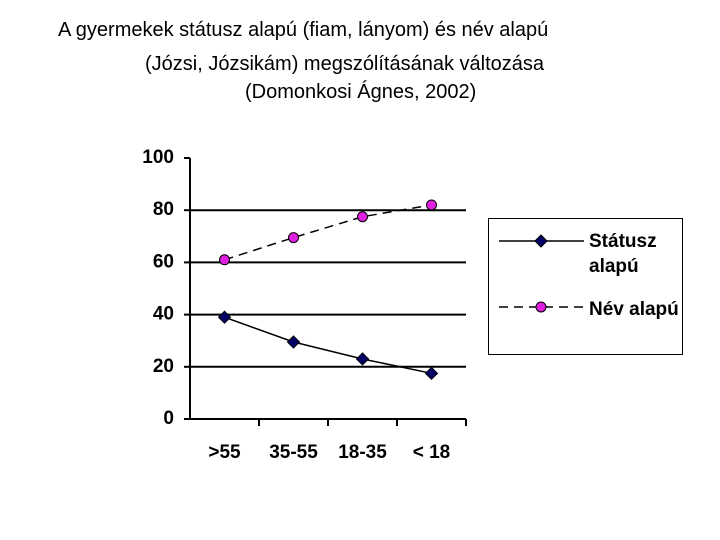 Image resolution: width=720 pixels, height=540 pixels. What do you see at coordinates (224, 452) in the screenshot?
I see `x-tick-label: >55` at bounding box center [224, 452].